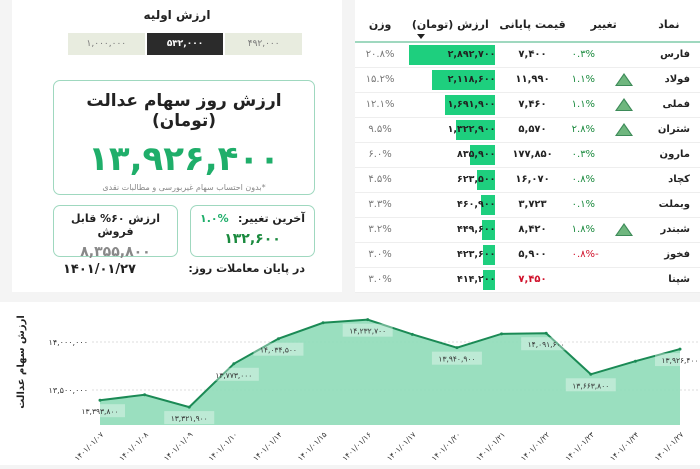 The height and width of the screenshot is (469, 700). Describe the element at coordinates (527, 205) in the screenshot. I see `table-row: وبملت ۰.۱% ۳,۷۲۳ ۴۶۰,۹۰۰ ۳.۳%` at that location.